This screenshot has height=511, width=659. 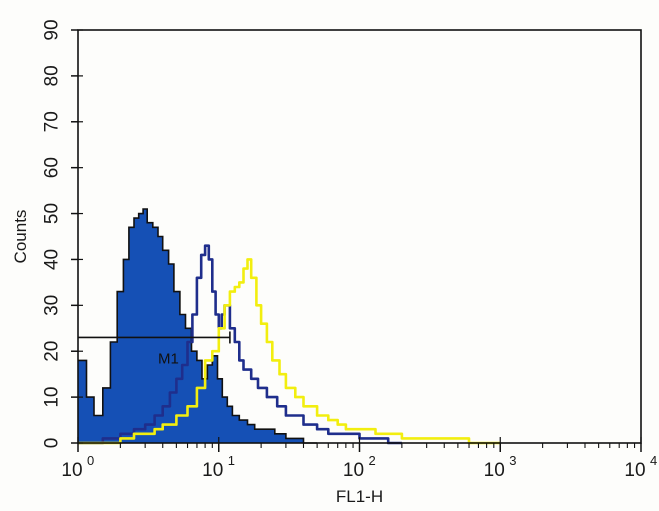 What do you see at coordinates (52, 259) in the screenshot?
I see `y-tick-label: 40` at bounding box center [52, 259].